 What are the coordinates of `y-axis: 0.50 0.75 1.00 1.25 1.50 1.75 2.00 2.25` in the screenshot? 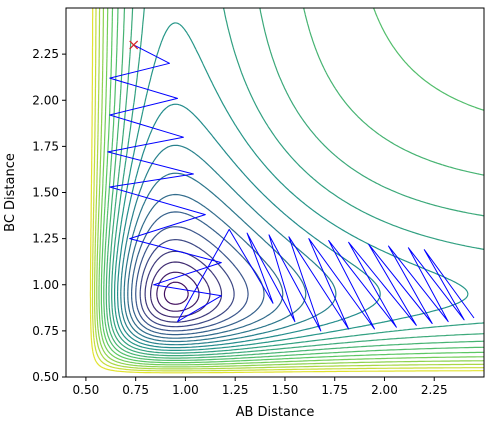 It's located at (49, 215).